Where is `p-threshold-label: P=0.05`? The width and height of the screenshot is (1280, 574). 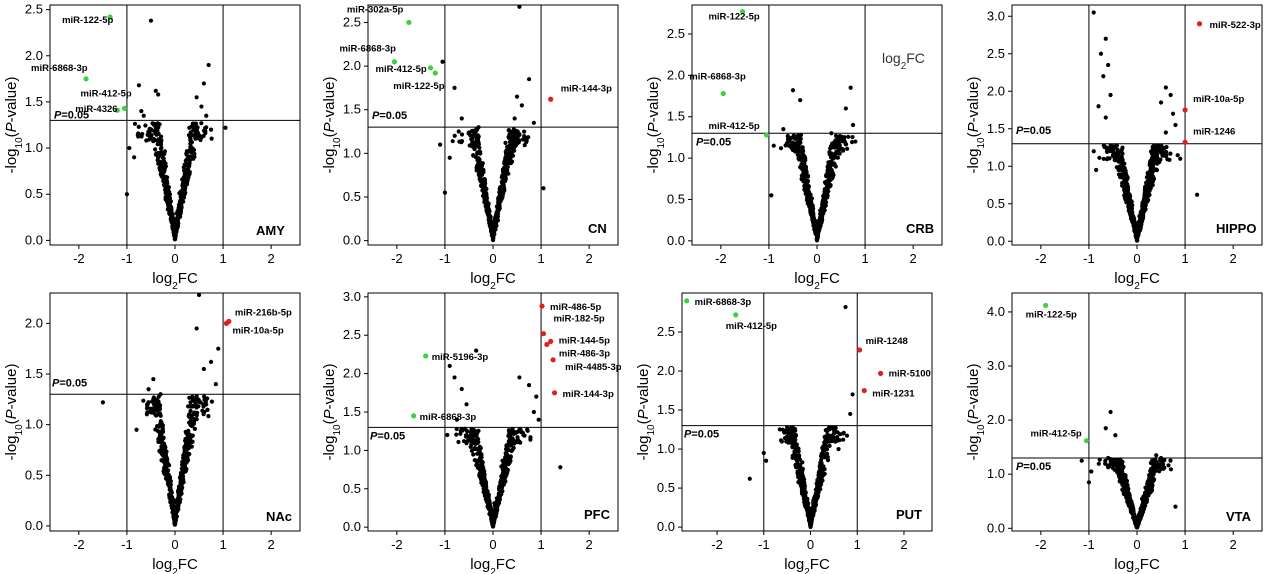 p-threshold-label: P=0.05 is located at coordinates (1033, 467).